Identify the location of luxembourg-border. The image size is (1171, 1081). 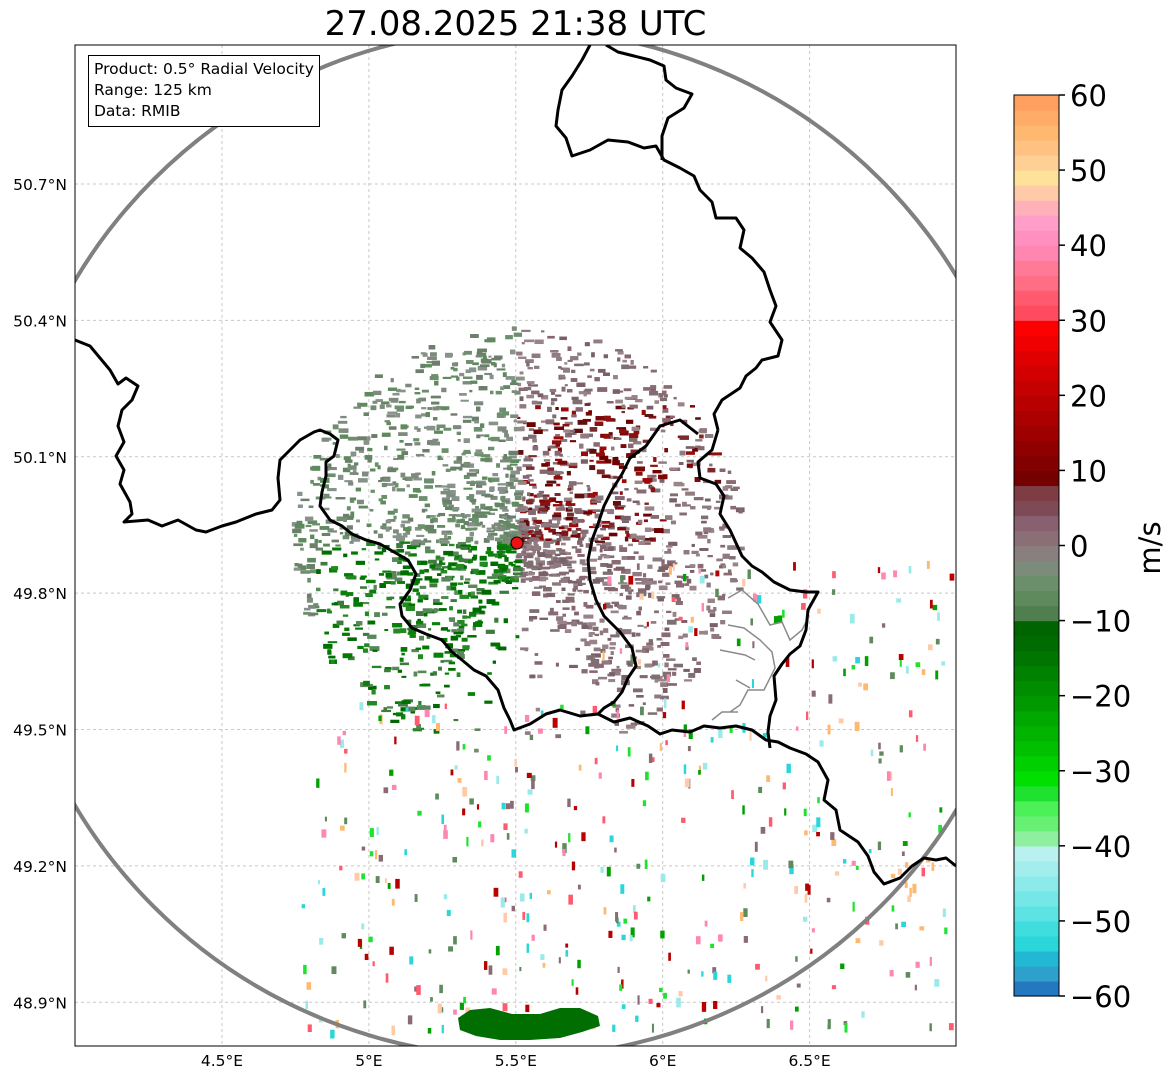
(758, 589).